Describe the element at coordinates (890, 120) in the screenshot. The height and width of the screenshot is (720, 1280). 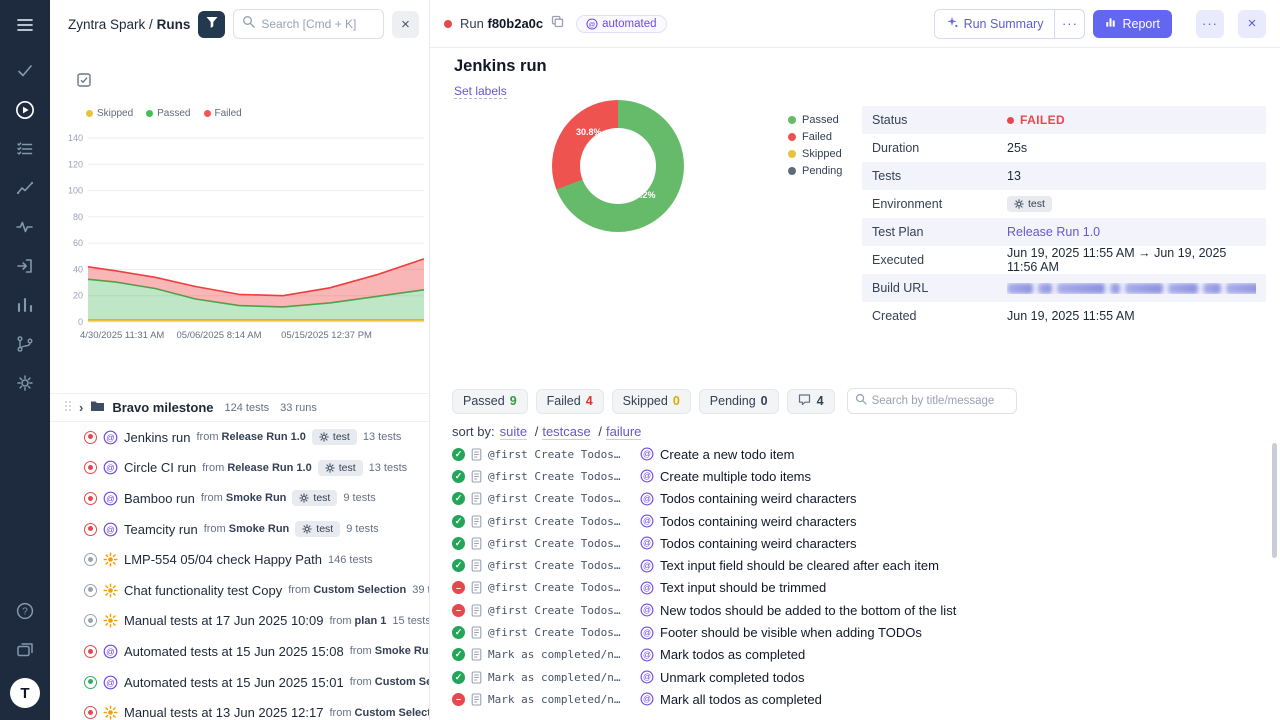
I see `detail-label: Status` at that location.